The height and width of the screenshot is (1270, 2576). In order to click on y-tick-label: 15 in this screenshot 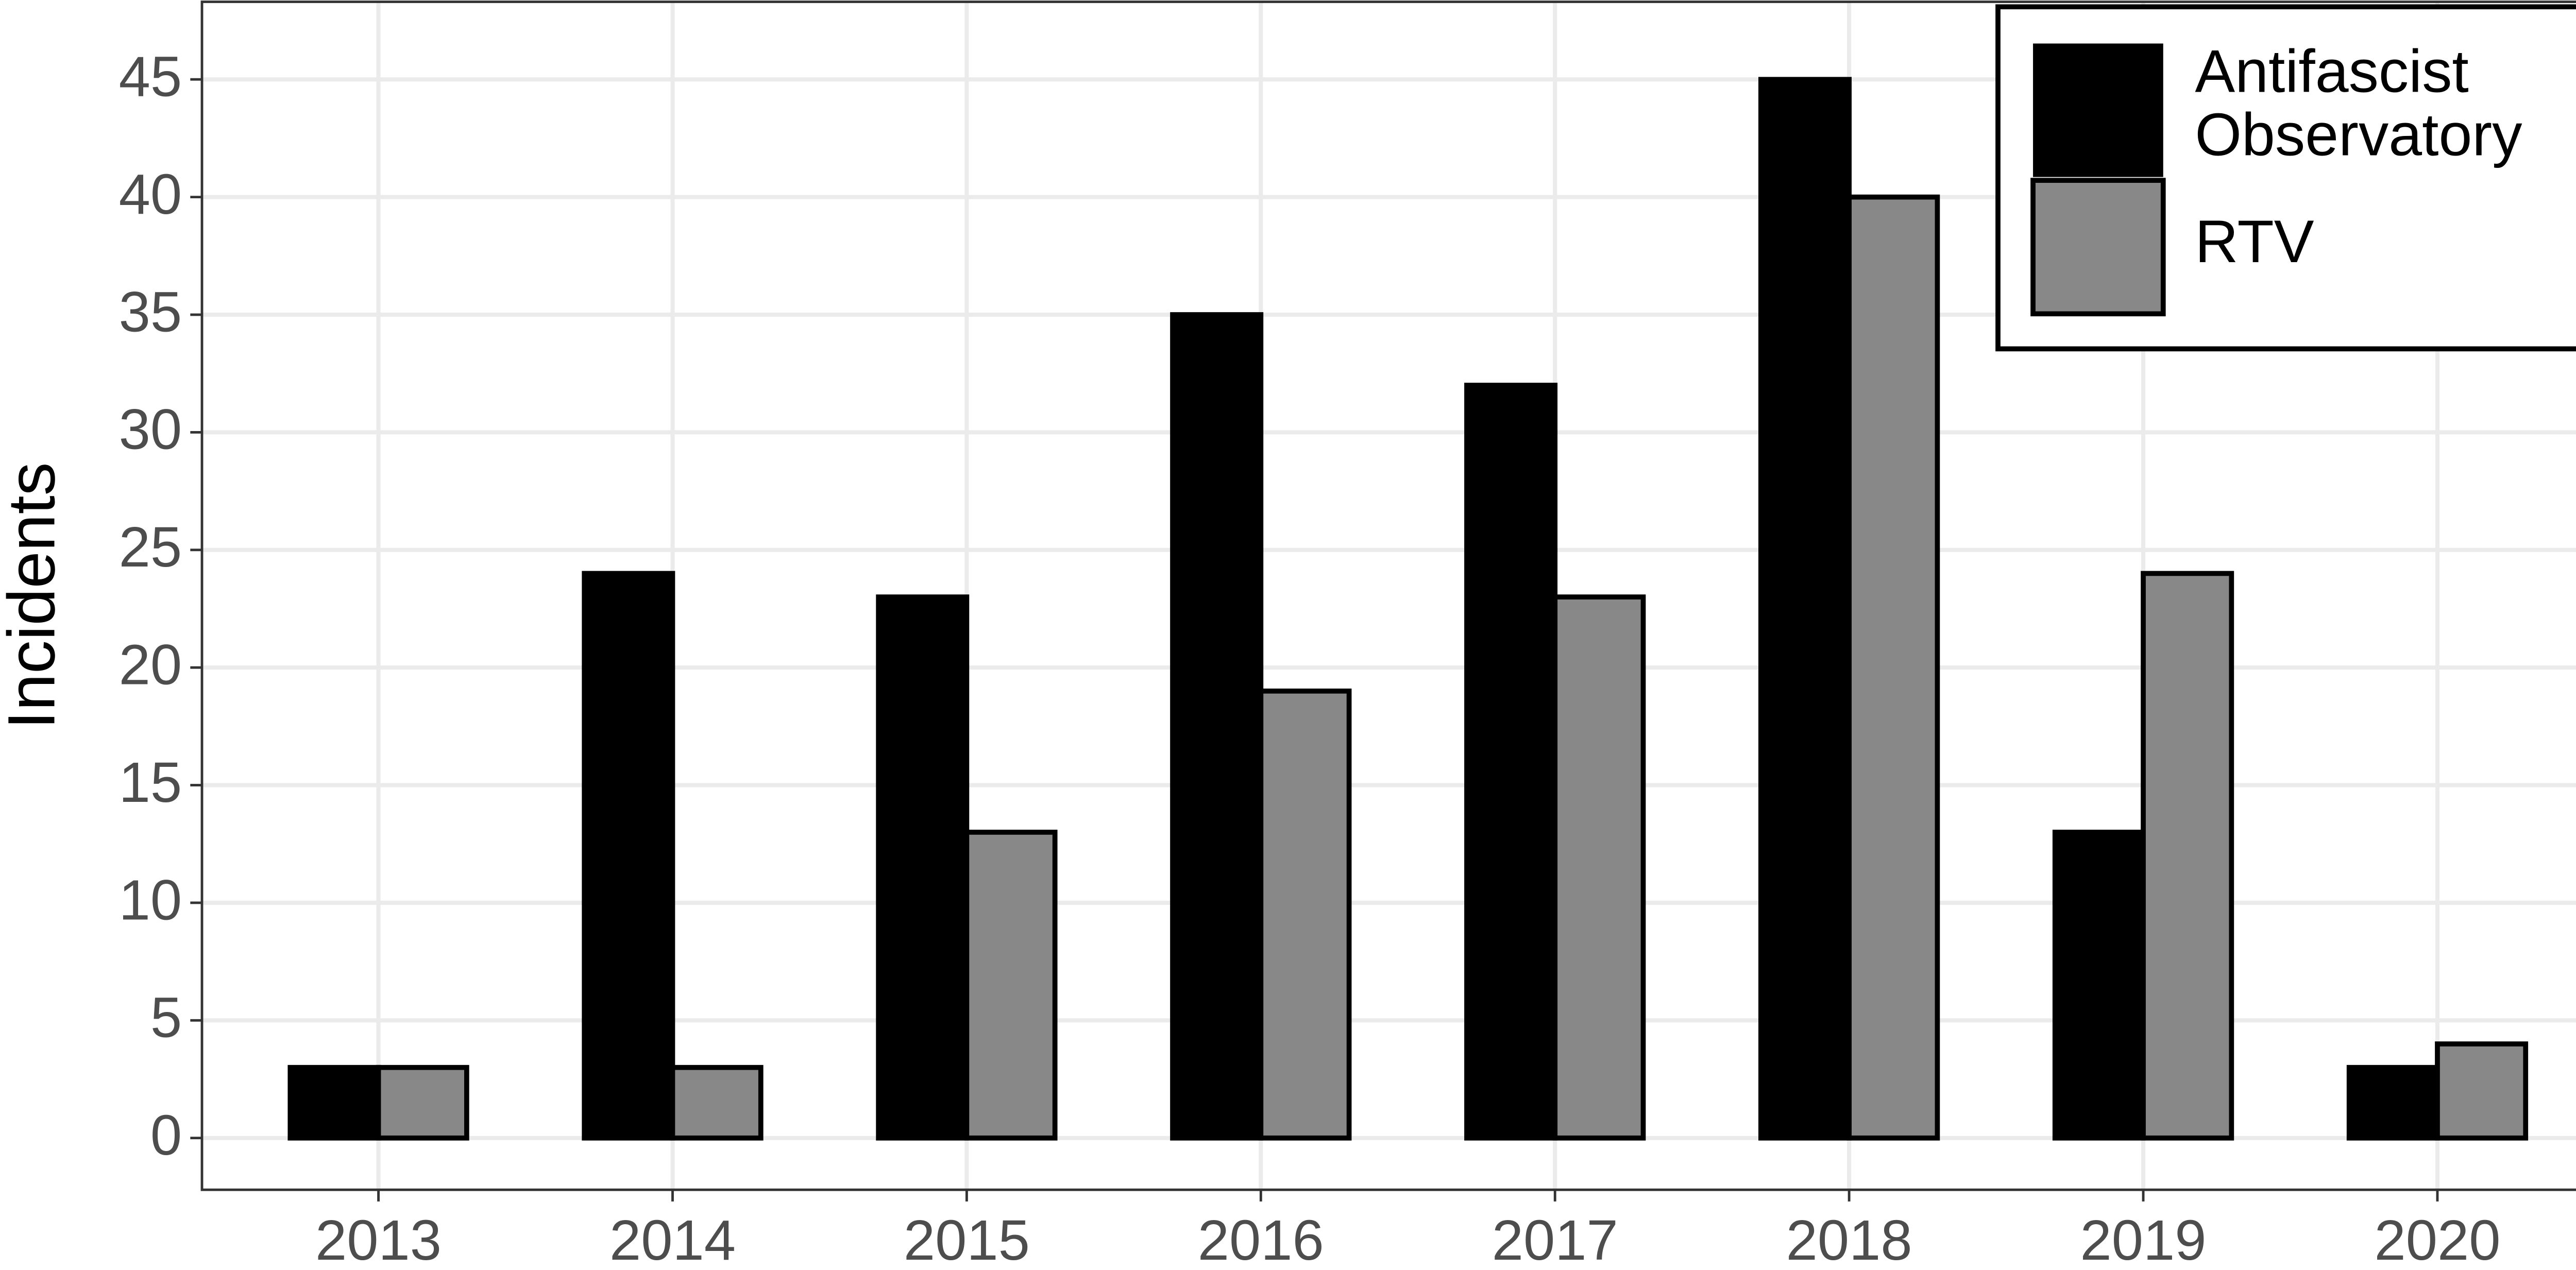, I will do `click(150, 782)`.